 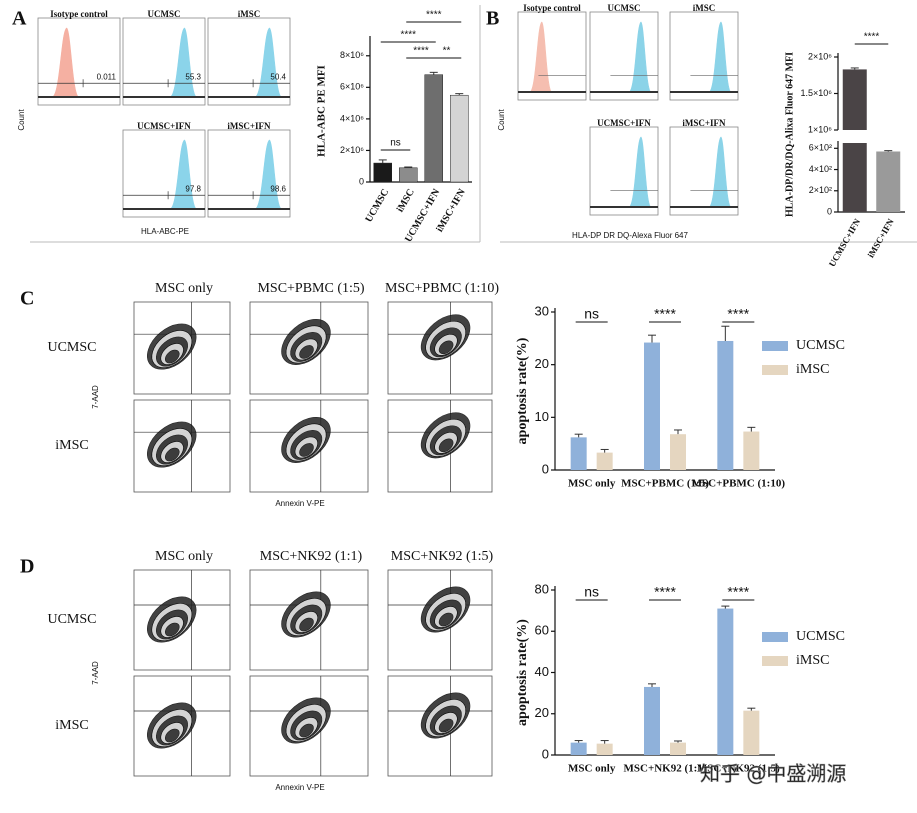 I want to click on panel-letter: B, so click(x=492, y=19).